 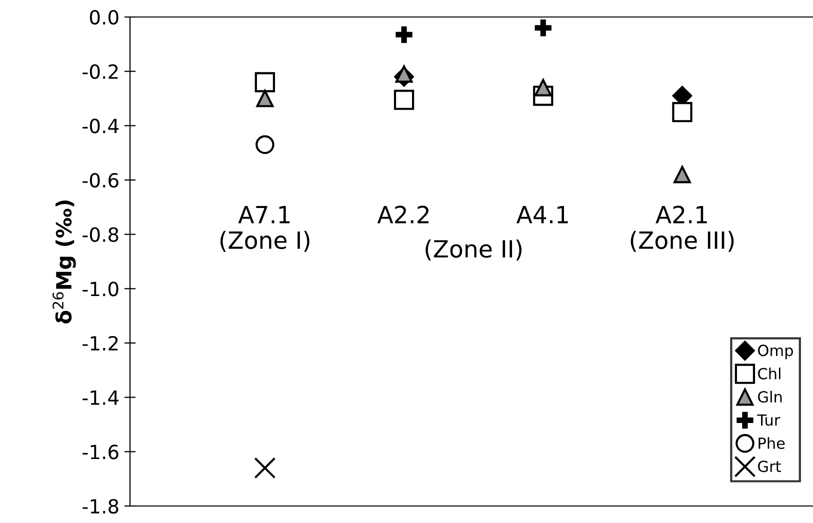 I want to click on x-tick-label: A2.1 (Zone III), so click(x=682, y=229).